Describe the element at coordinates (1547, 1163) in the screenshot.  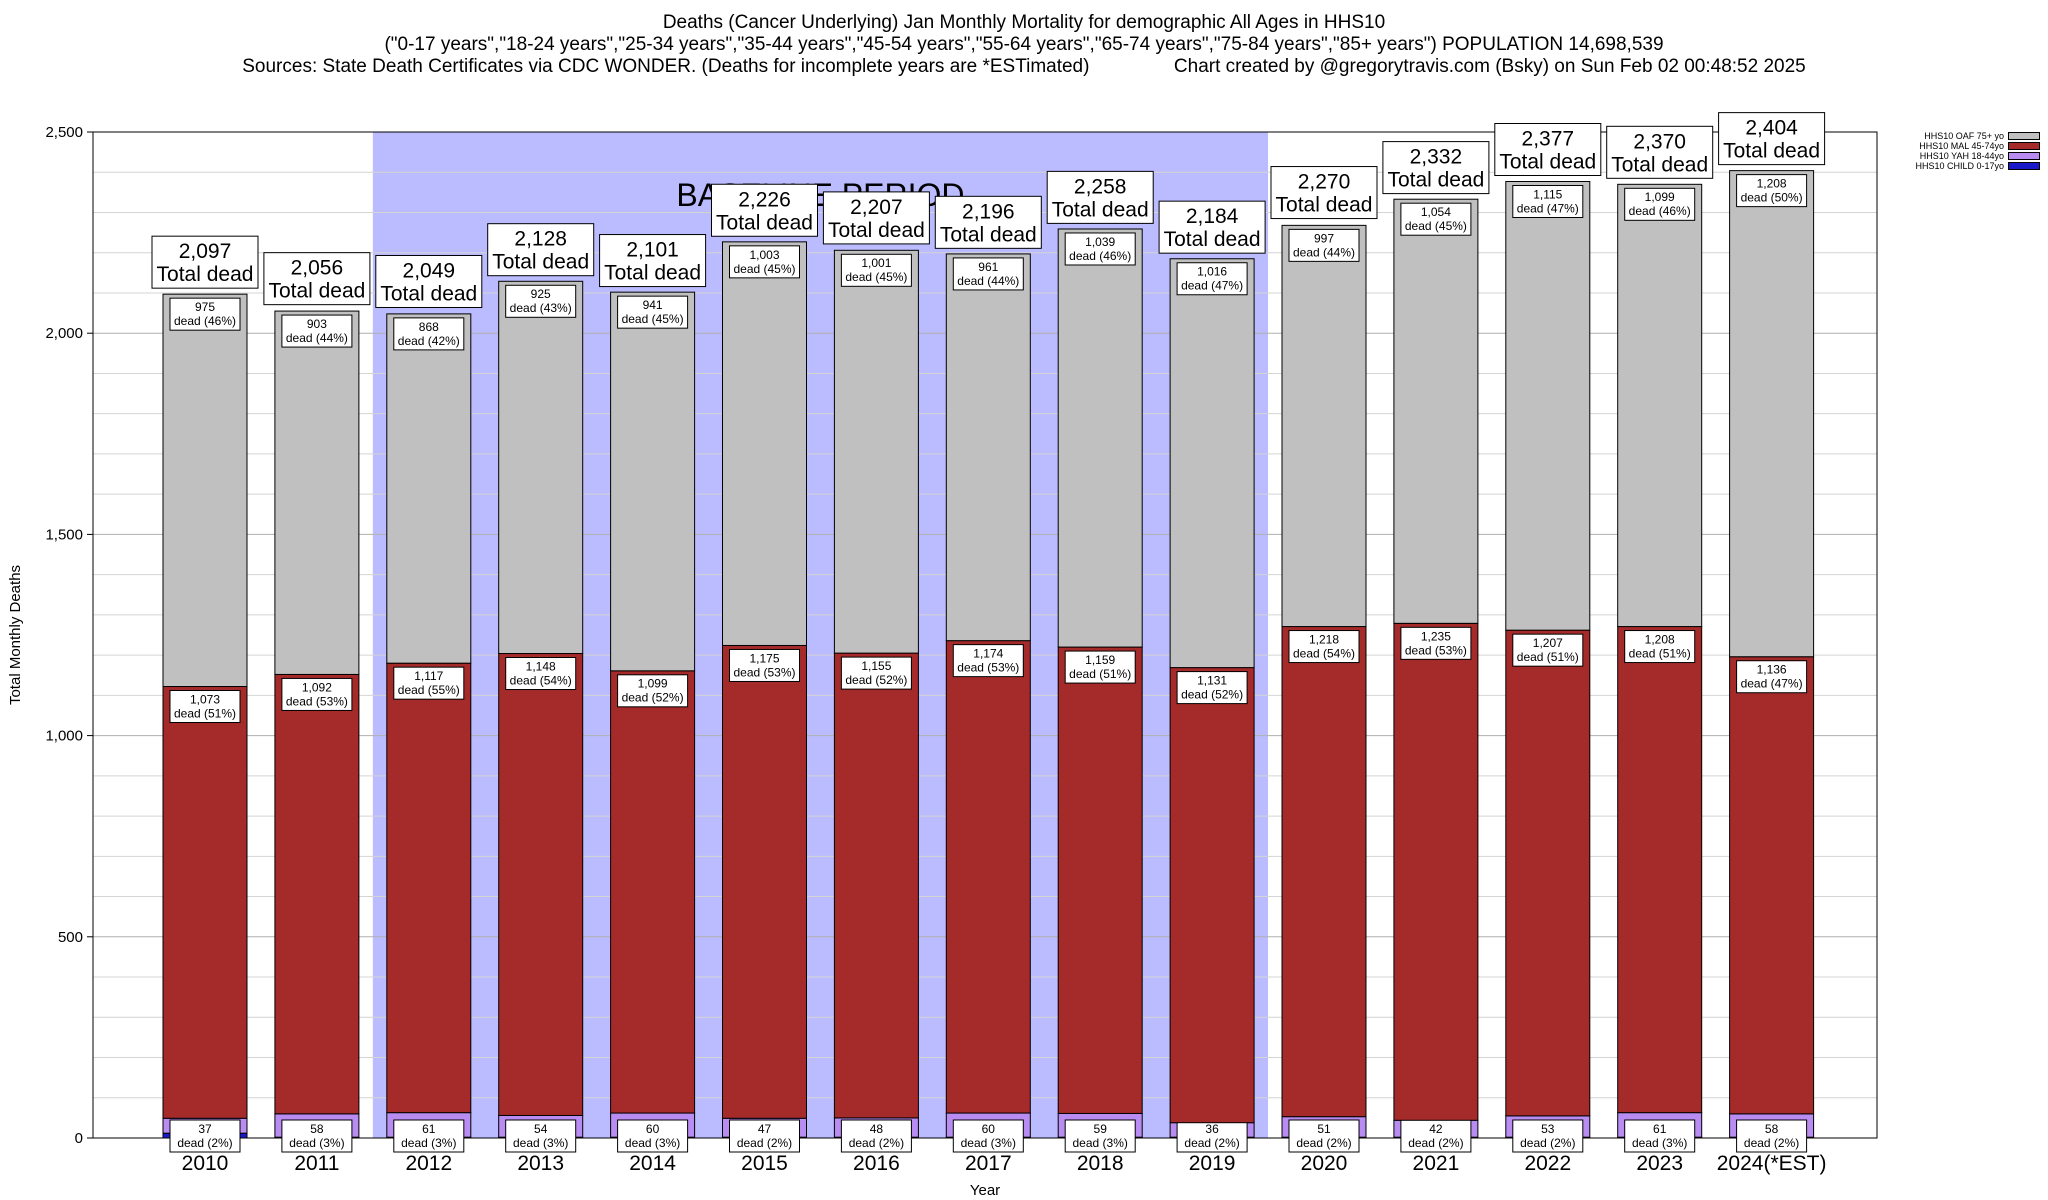
I see `x-tick-label: 2022` at that location.